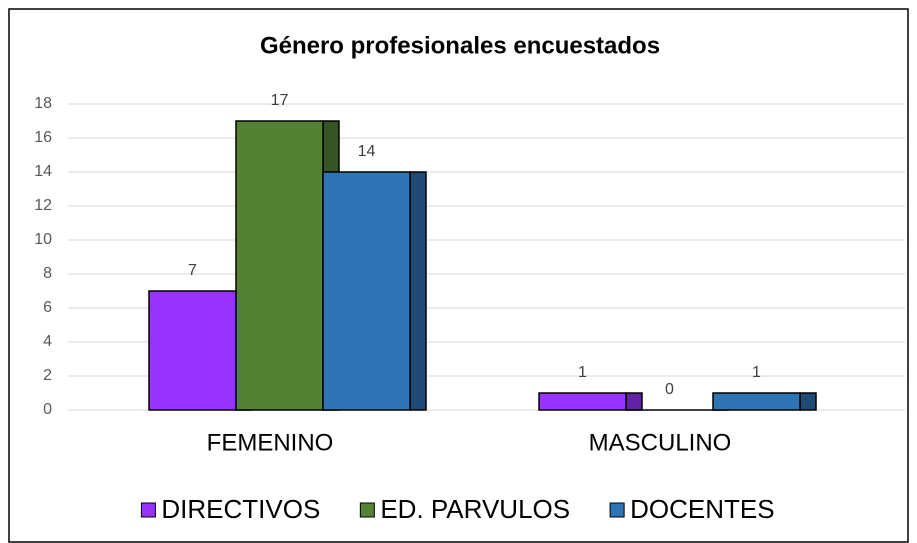 This screenshot has height=543, width=917. Describe the element at coordinates (702, 509) in the screenshot. I see `legend-label: DOCENTES` at that location.